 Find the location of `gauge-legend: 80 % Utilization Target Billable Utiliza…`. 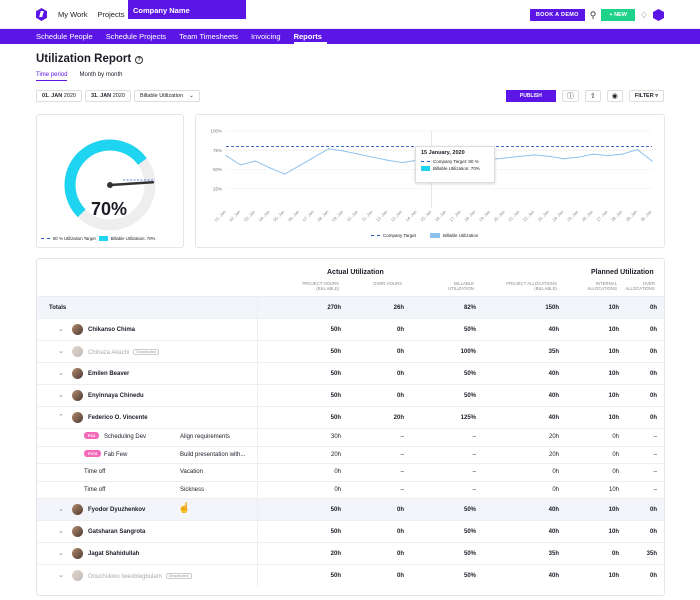

gauge-legend: 80 % Utilization Target Billable Utiliza… is located at coordinates (98, 238).